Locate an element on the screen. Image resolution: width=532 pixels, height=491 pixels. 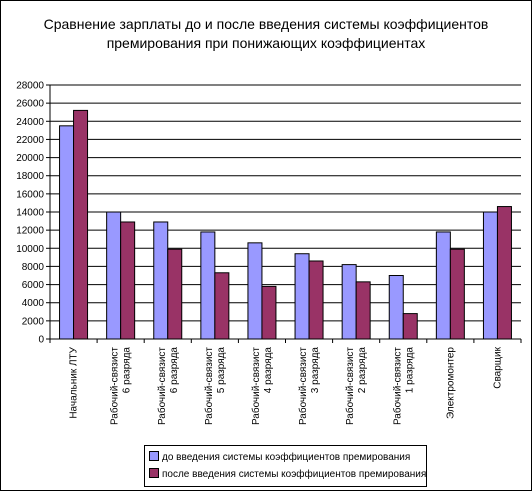
category-label: Рабочий-связист5 разряда is located at coordinates (215, 386).